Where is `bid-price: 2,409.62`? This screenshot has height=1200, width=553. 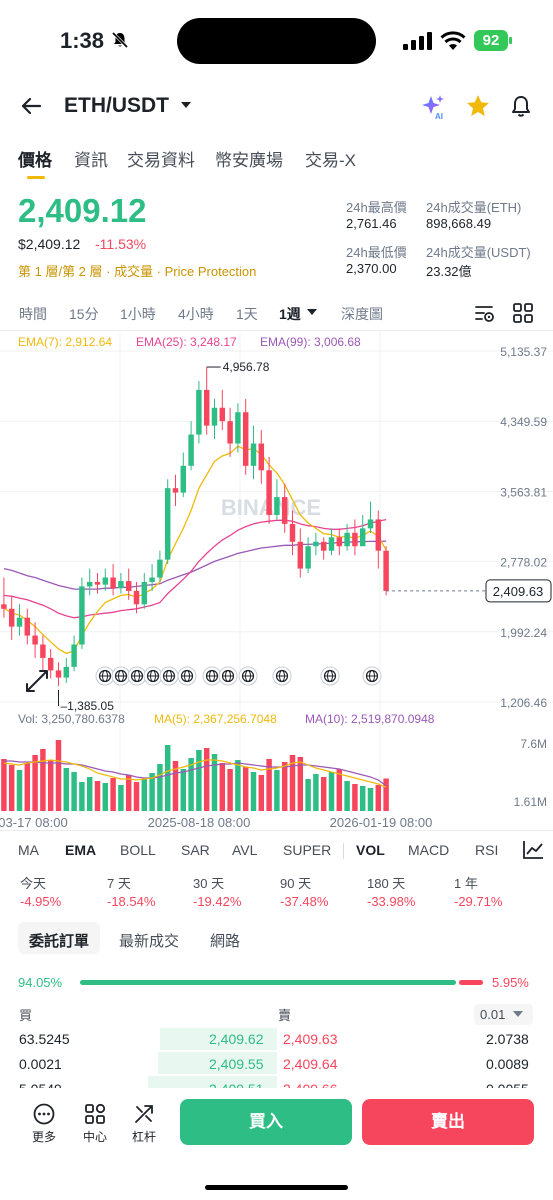 bid-price: 2,409.62 is located at coordinates (236, 1039).